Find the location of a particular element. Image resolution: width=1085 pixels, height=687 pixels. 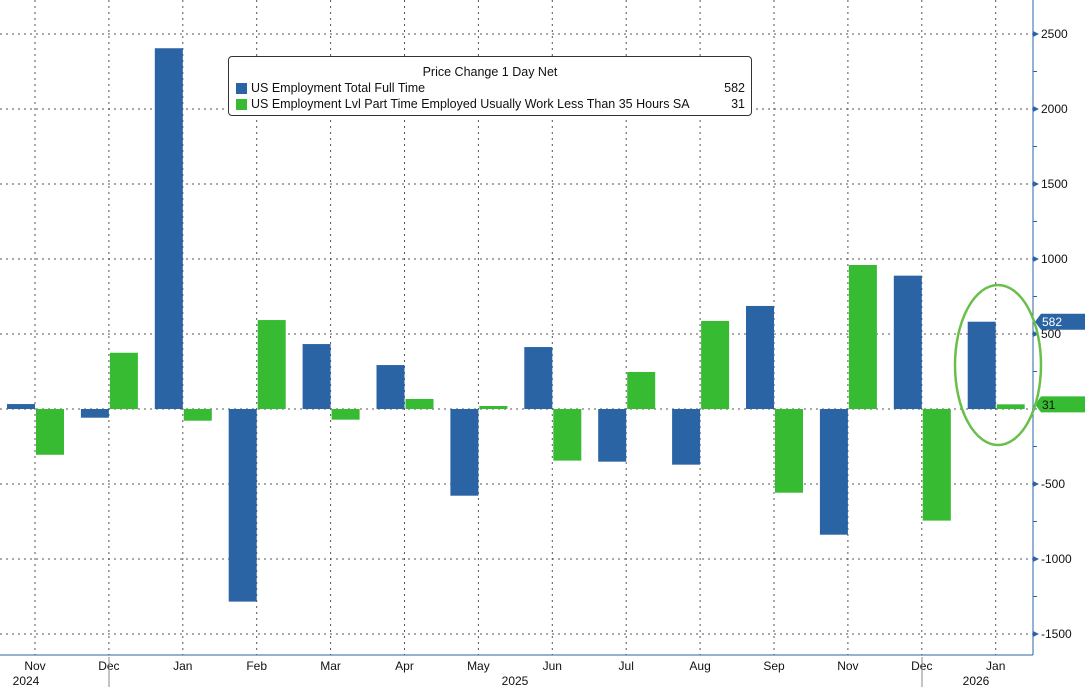

x-tick-label: Sep is located at coordinates (774, 666).